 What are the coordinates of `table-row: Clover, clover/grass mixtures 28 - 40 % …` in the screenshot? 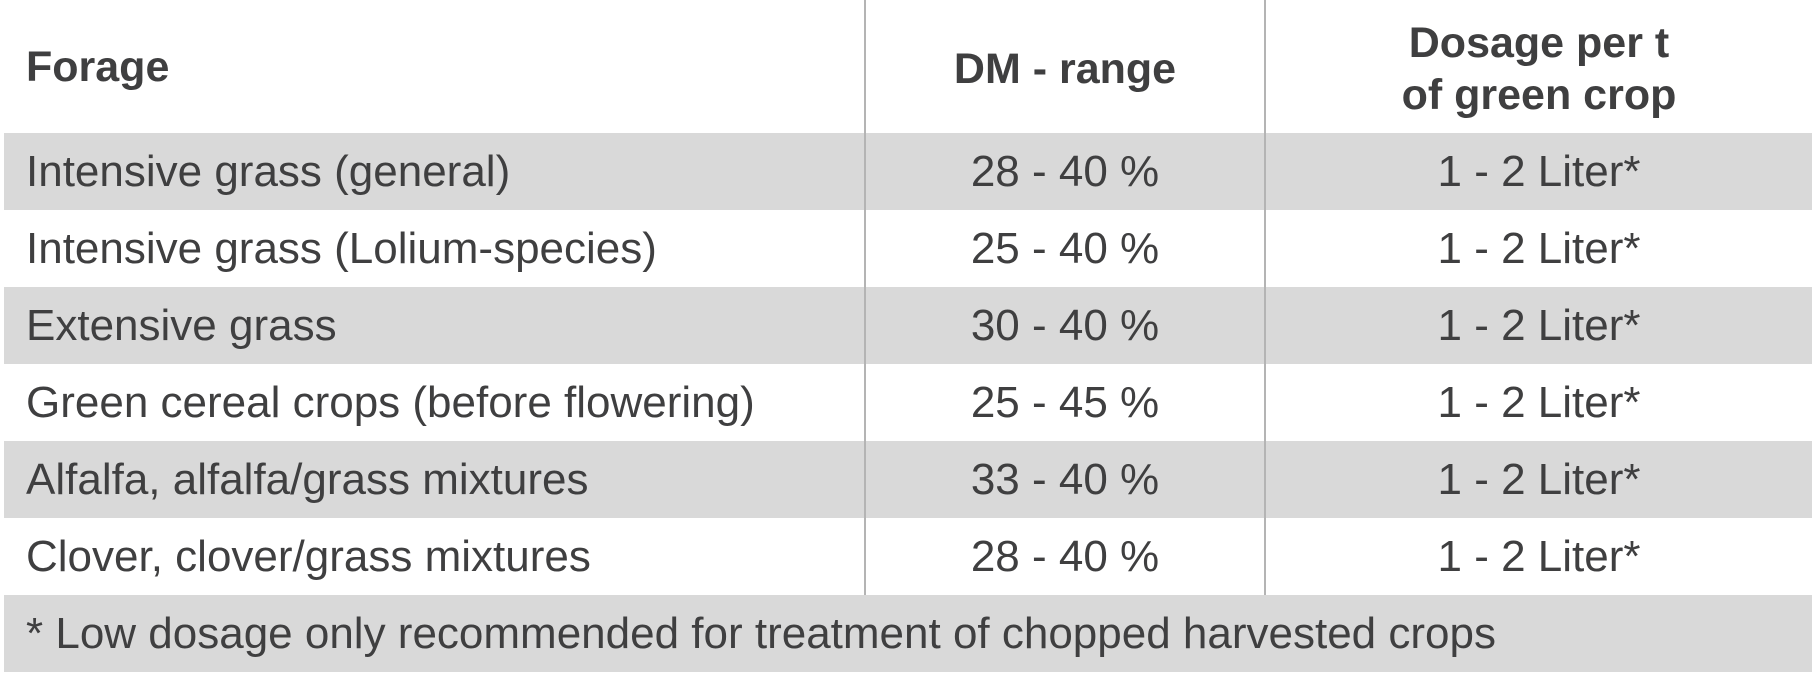 It's located at (908, 556).